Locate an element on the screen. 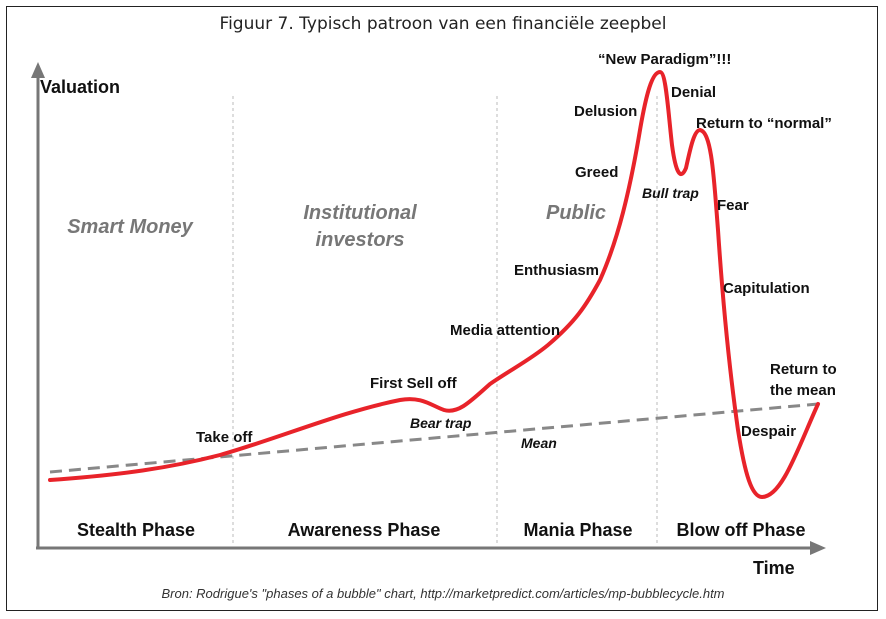 Image resolution: width=886 pixels, height=619 pixels. group-institutional-line1: Institutional is located at coordinates (360, 213).